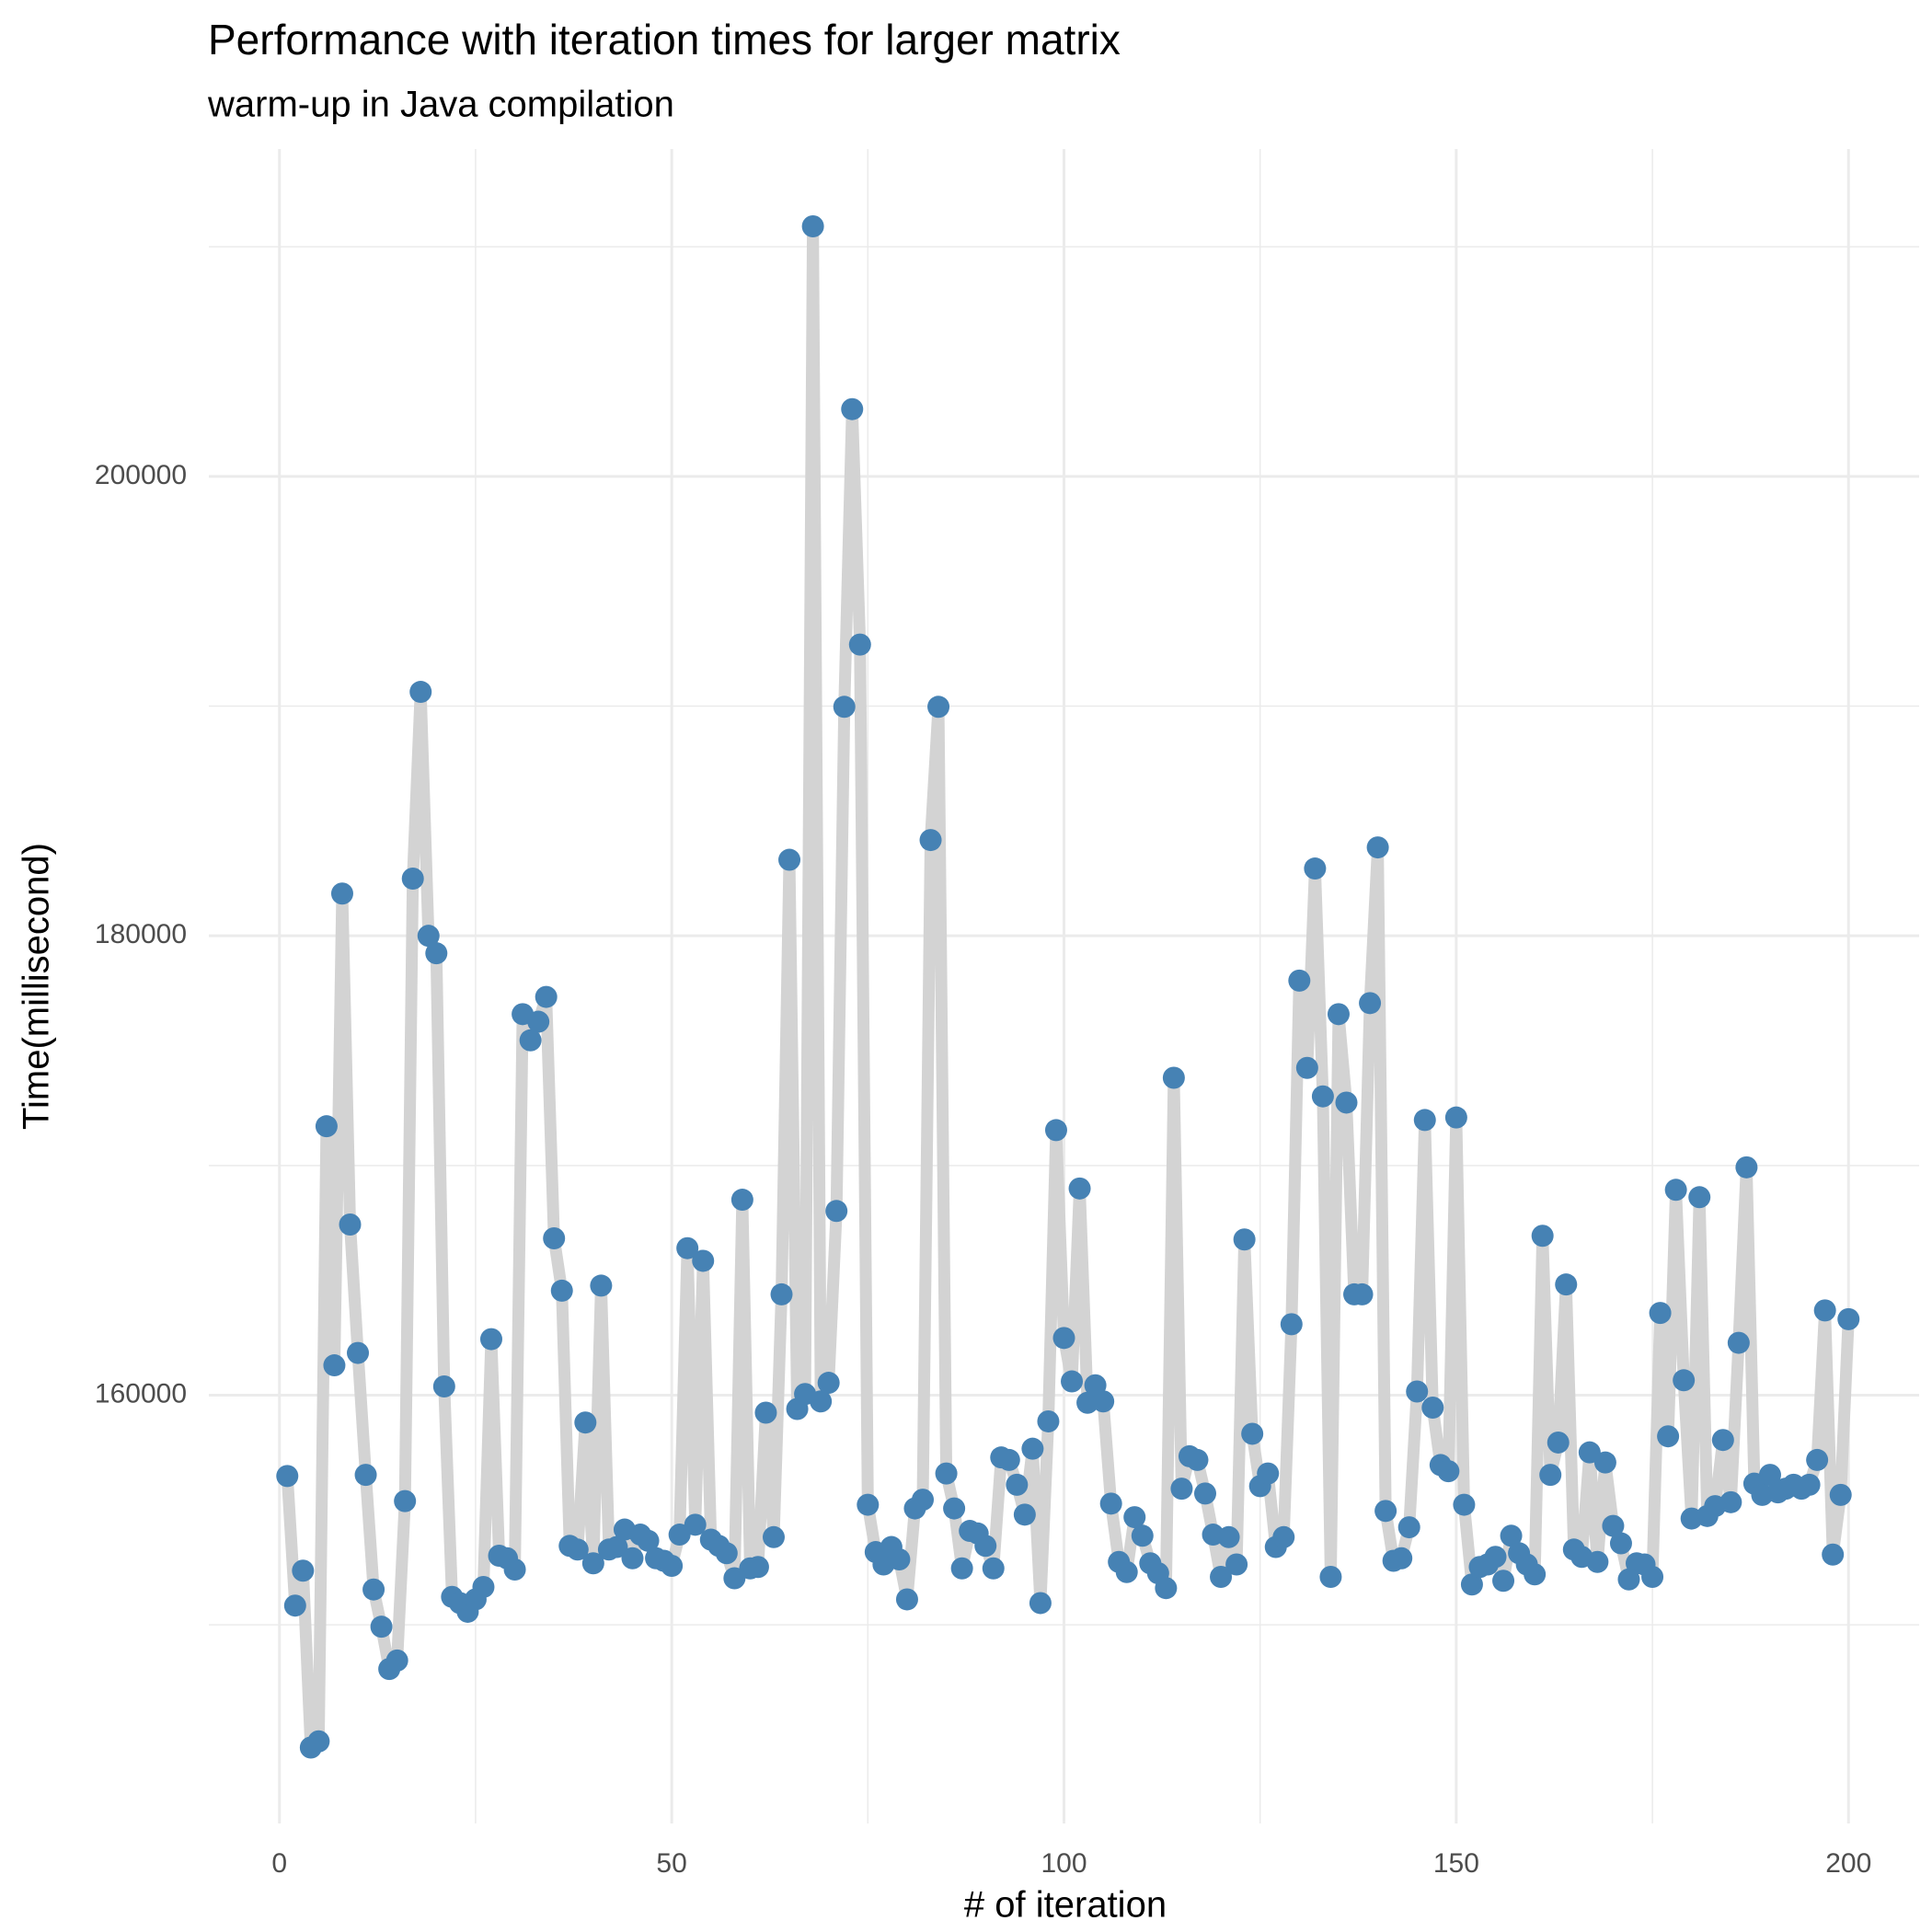  What do you see at coordinates (1065, 1905) in the screenshot?
I see `x-axis-title: # of iteration` at bounding box center [1065, 1905].